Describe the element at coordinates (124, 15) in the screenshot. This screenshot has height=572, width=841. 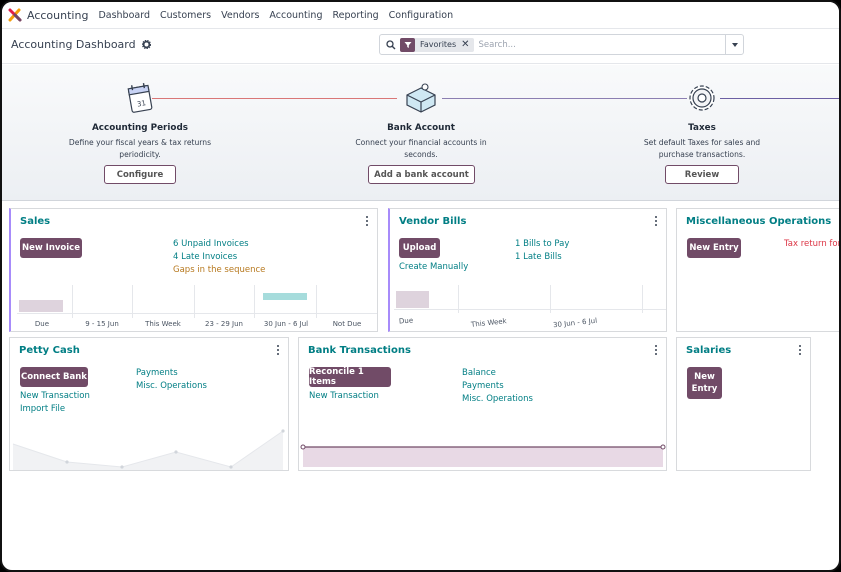
I see `menu-dashboard: Dashboard` at that location.